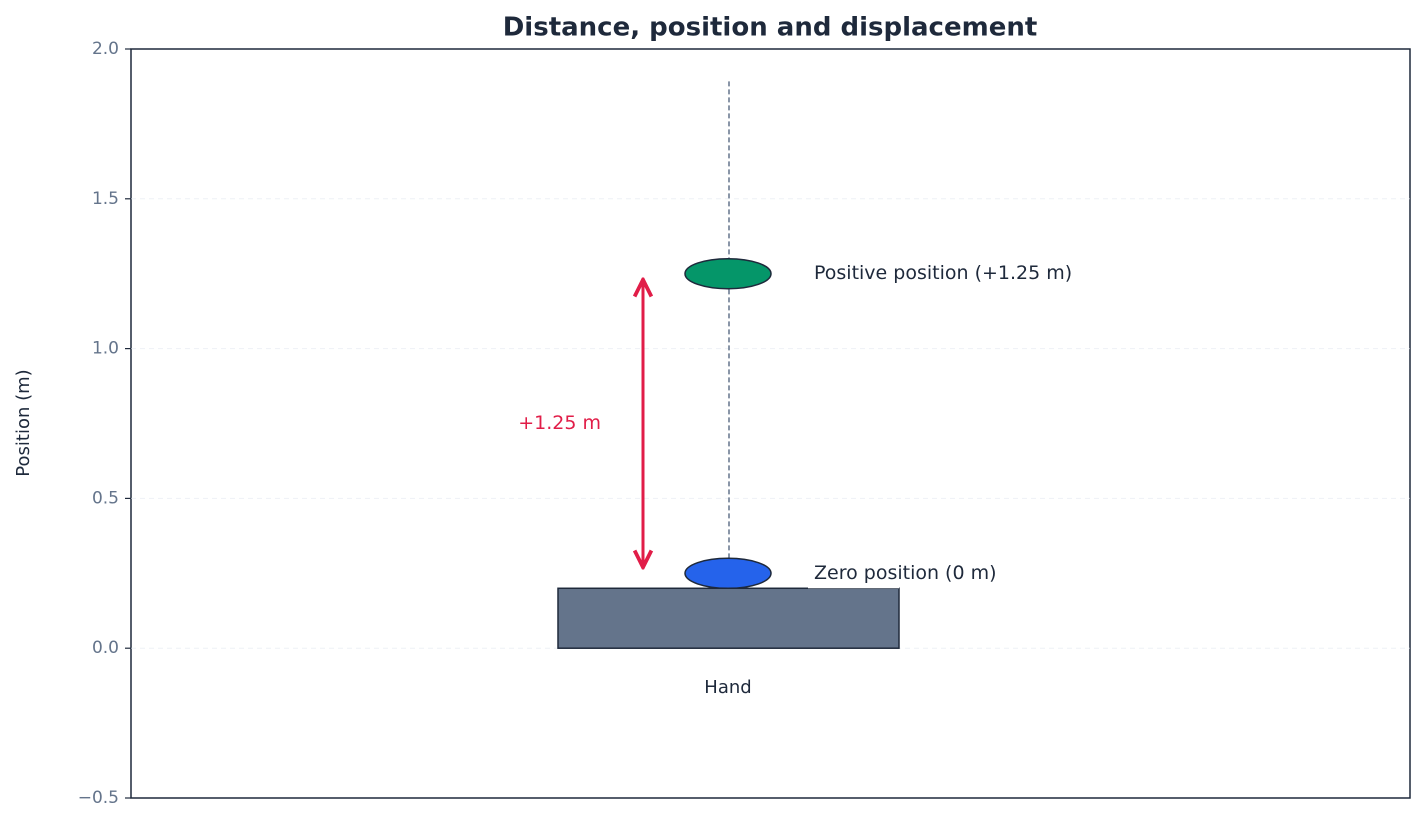  Describe the element at coordinates (105, 498) in the screenshot. I see `y-tick-label: 0.5` at that location.